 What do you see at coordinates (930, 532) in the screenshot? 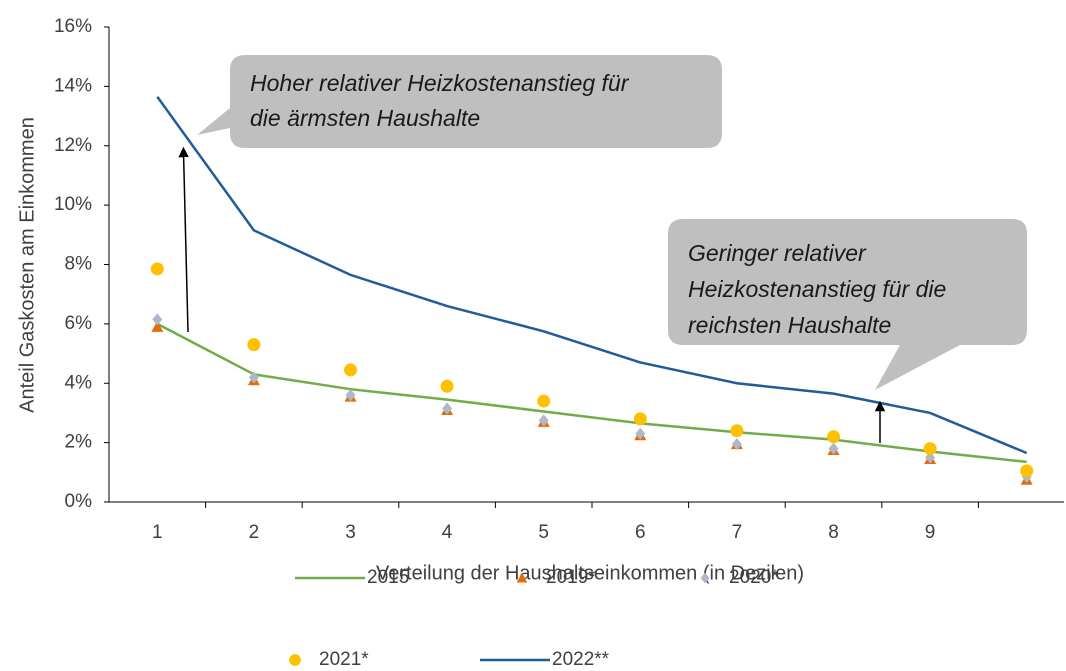
I see `x-tick-label: 9` at bounding box center [930, 532].